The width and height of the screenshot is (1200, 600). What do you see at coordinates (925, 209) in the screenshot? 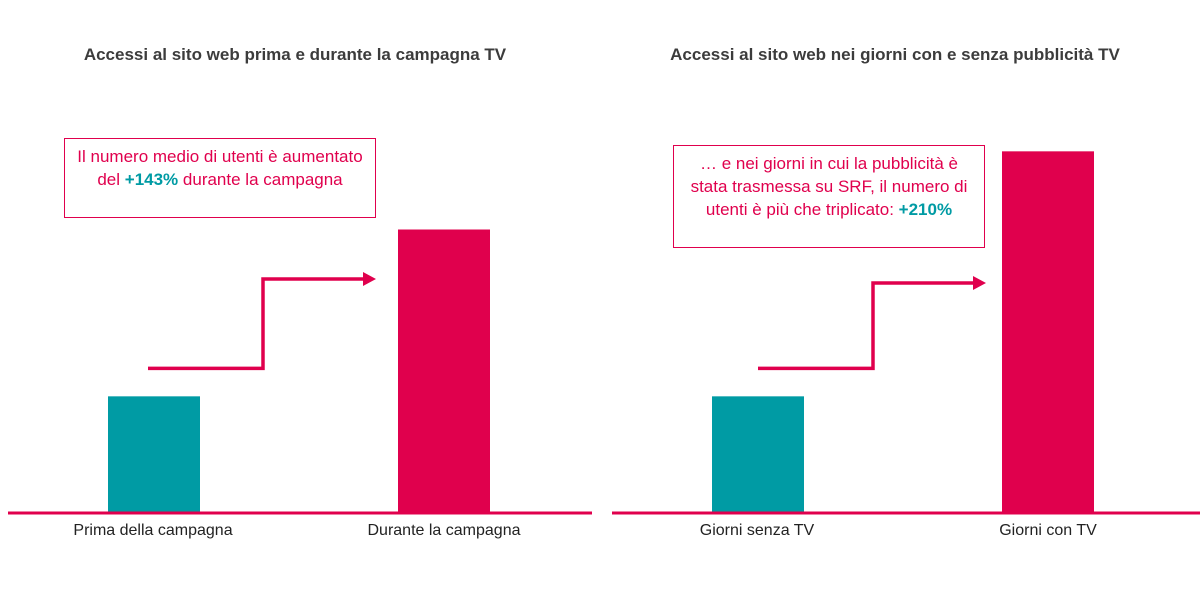
I see `callout-highlight: +210%` at bounding box center [925, 209].